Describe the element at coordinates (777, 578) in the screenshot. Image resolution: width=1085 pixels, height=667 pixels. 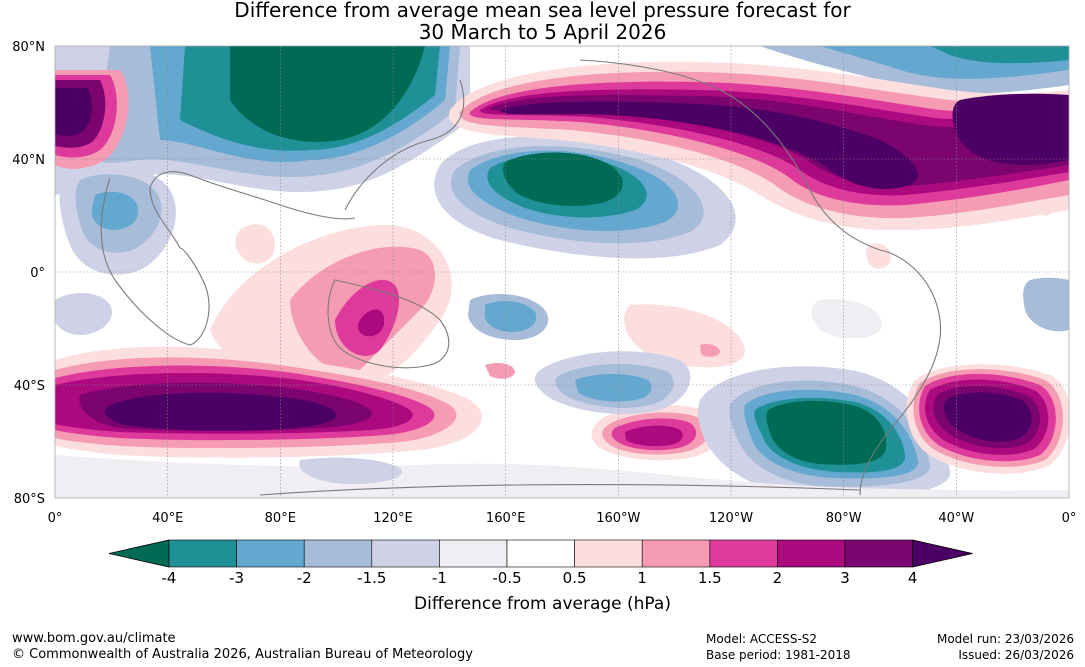
I see `colorbar-tick-label: 2` at that location.